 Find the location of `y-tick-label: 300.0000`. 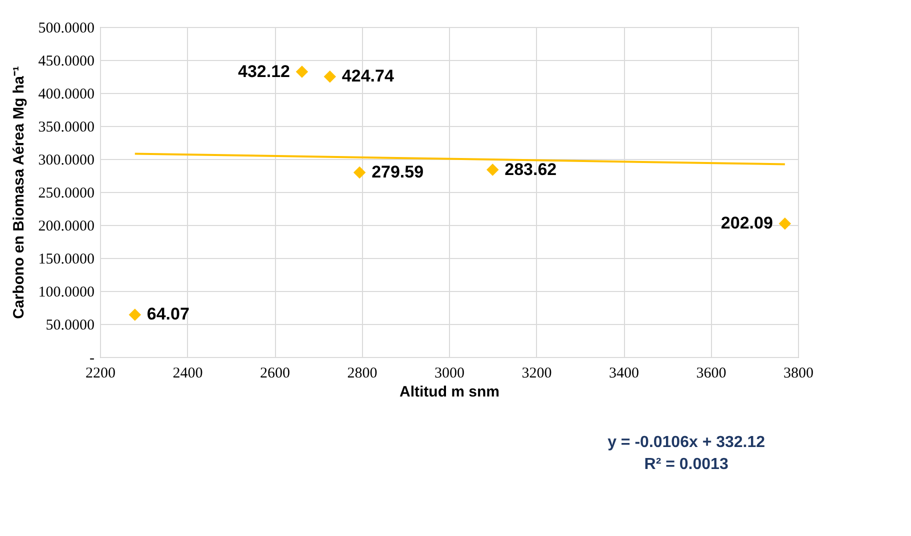

y-tick-label: 300.0000 is located at coordinates (66, 160).